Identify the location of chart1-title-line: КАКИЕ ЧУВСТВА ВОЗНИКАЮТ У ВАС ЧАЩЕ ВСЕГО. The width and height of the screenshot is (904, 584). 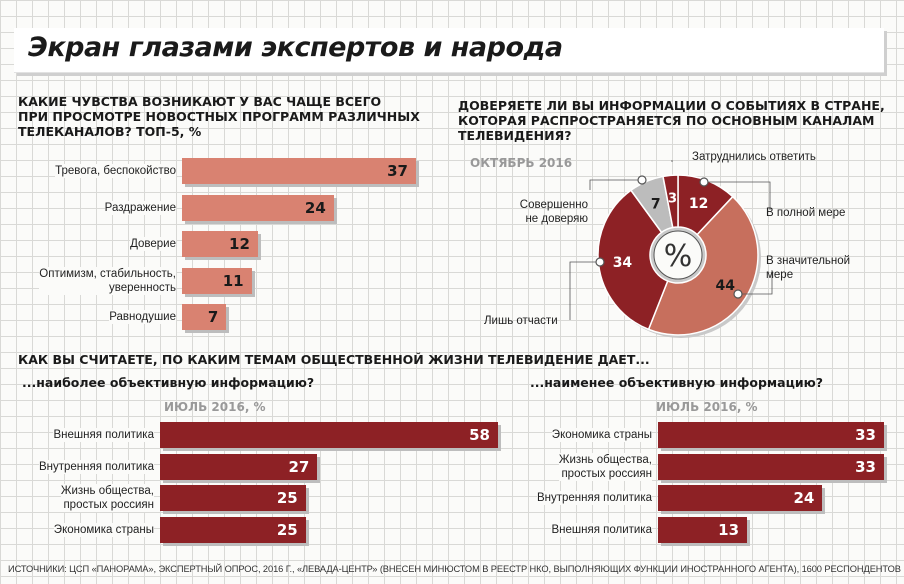
(200, 101).